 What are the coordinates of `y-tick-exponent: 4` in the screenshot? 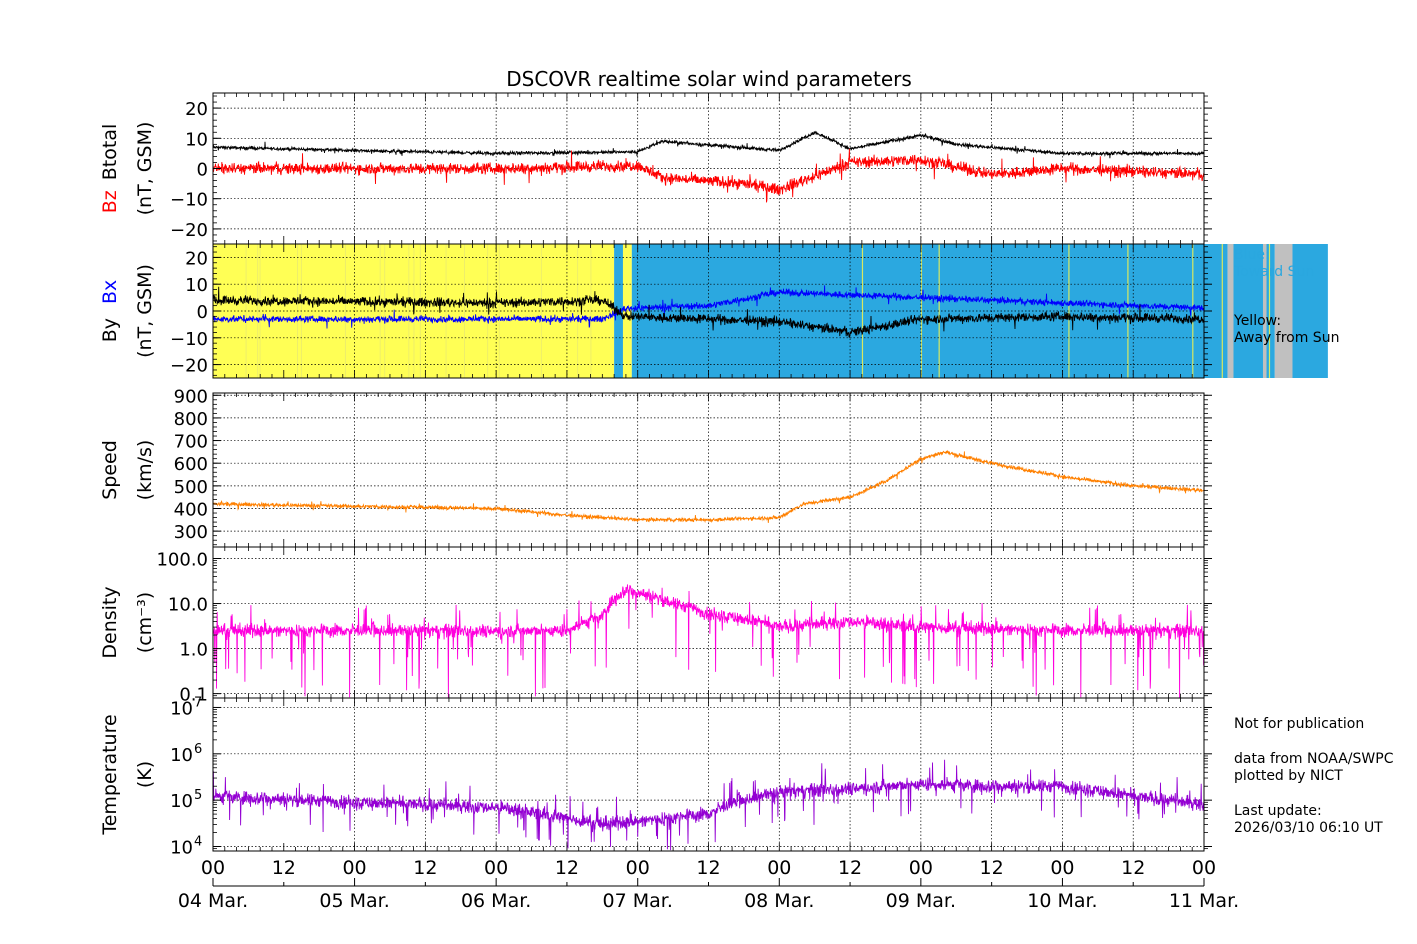 It's located at (198, 842).